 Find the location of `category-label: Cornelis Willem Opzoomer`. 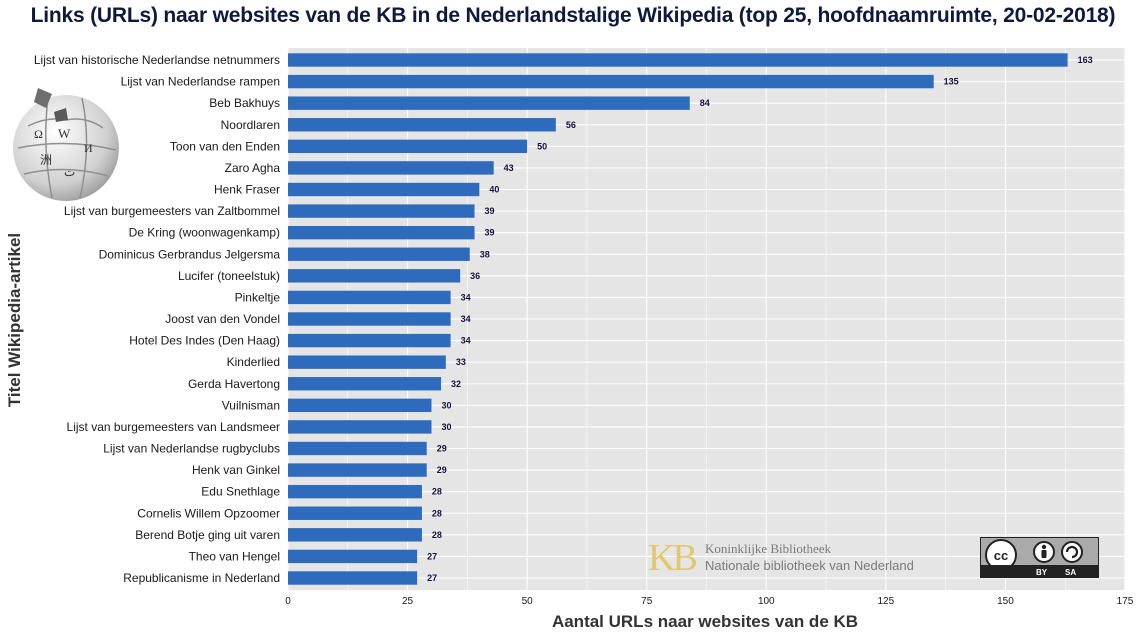

category-label: Cornelis Willem Opzoomer is located at coordinates (208, 513).